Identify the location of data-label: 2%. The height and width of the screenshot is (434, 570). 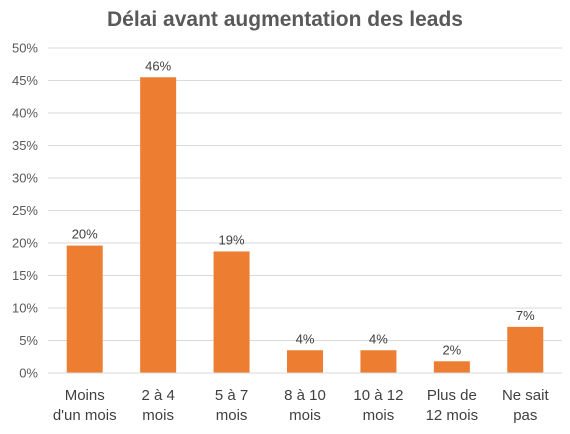
(451, 349).